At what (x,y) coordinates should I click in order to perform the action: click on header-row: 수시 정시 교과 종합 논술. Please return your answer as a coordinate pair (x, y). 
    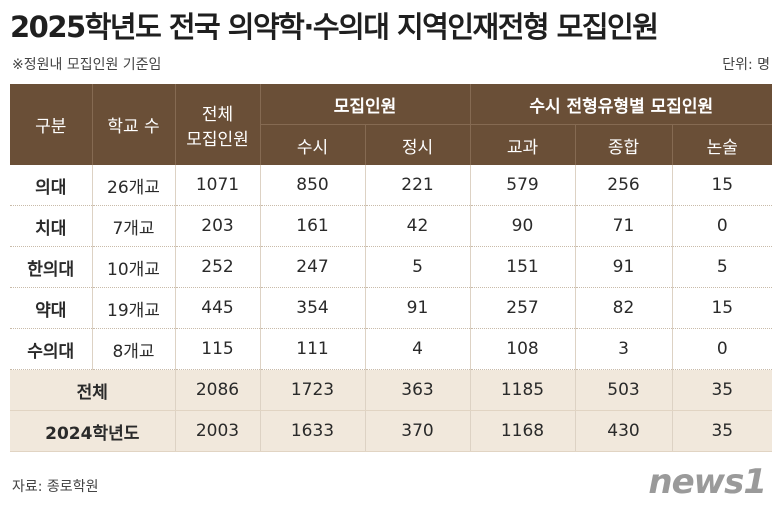
    Looking at the image, I should click on (391, 144).